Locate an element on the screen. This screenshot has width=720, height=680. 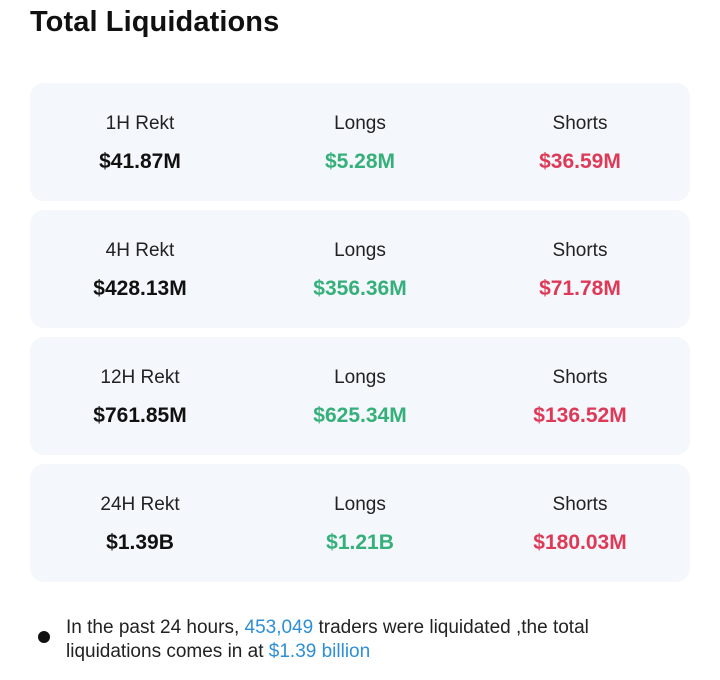
shorts-value: $136.52M is located at coordinates (580, 415).